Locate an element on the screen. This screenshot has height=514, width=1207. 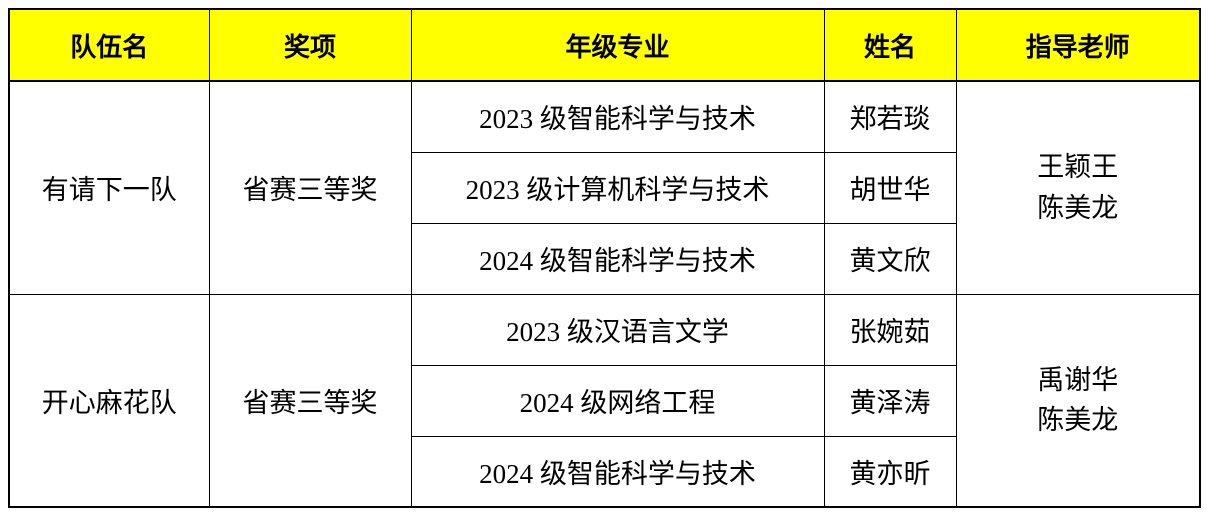
col-header-advisor: 指导老师 is located at coordinates (1078, 45).